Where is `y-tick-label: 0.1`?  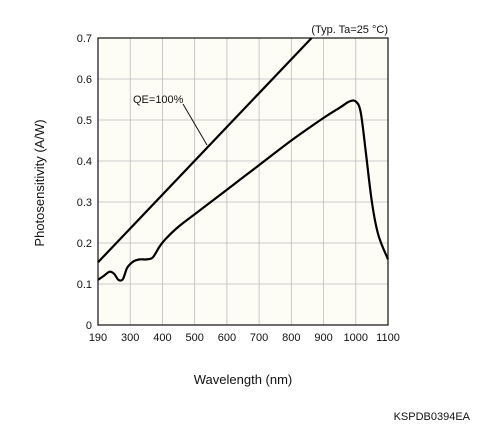
y-tick-label: 0.1 is located at coordinates (84, 285).